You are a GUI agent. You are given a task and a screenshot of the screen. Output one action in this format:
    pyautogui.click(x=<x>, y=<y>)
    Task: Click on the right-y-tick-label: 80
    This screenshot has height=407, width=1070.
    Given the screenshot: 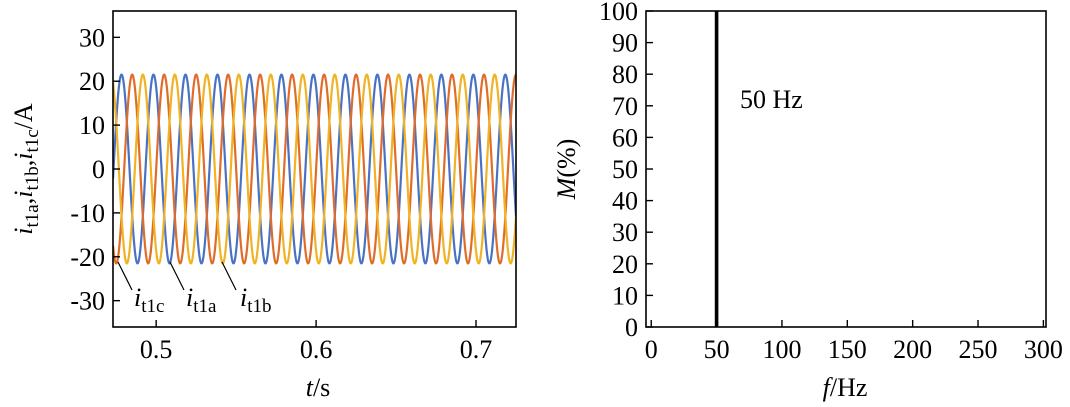 What is the action you would take?
    pyautogui.click(x=625, y=74)
    